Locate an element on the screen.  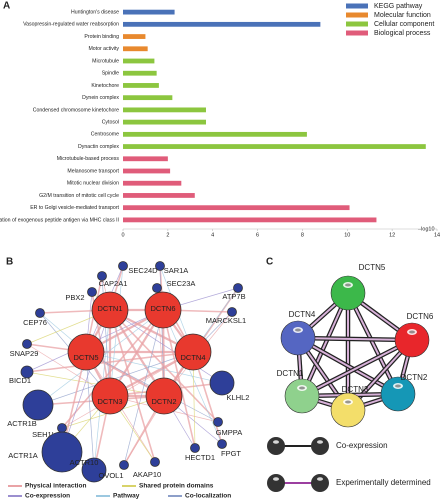
panel-label: B is located at coordinates (9, 262).